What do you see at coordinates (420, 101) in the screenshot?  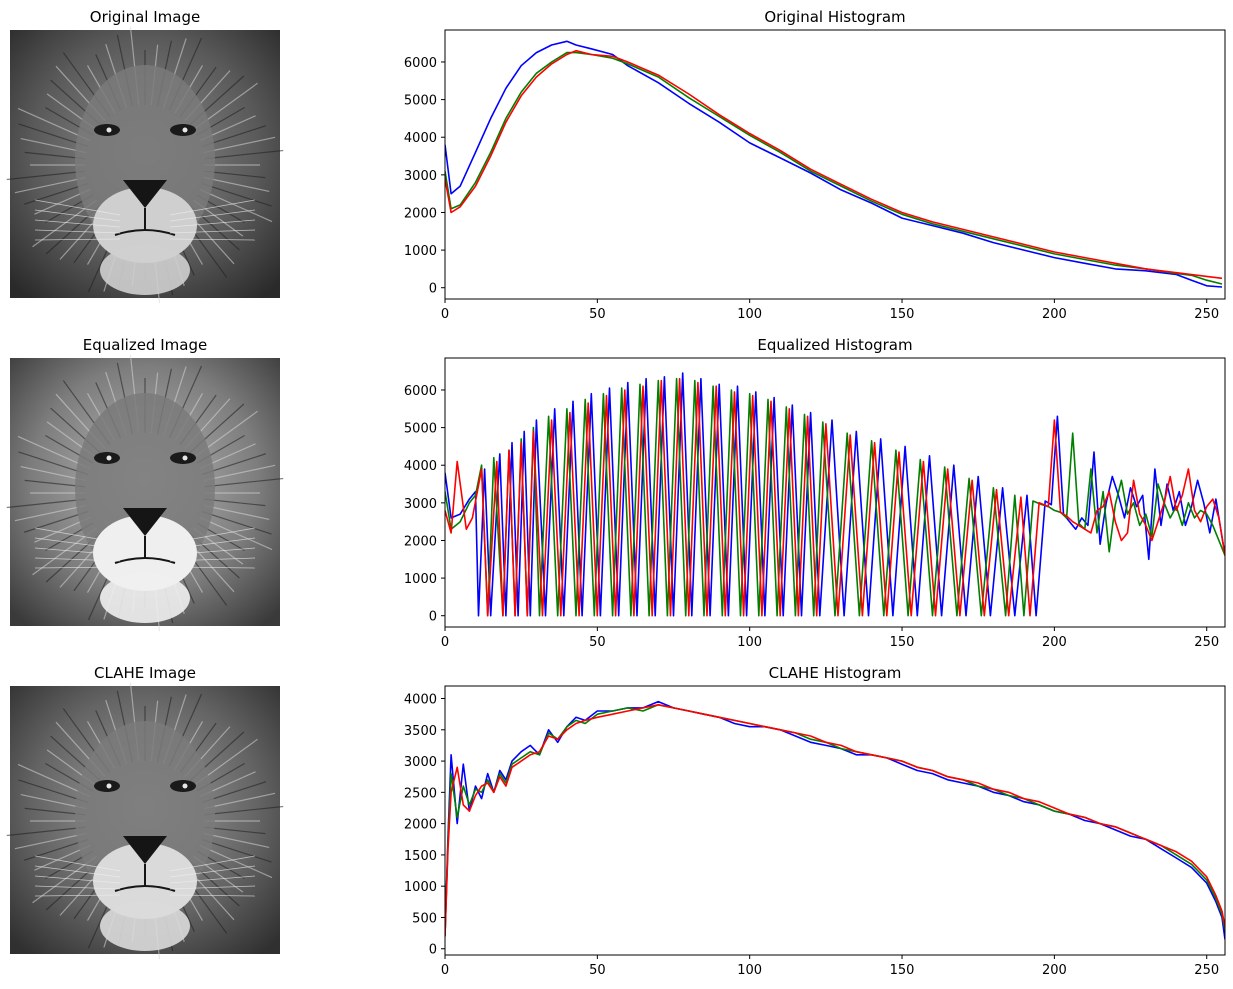 I see `original-histogram-ytick-label: 5000` at bounding box center [420, 101].